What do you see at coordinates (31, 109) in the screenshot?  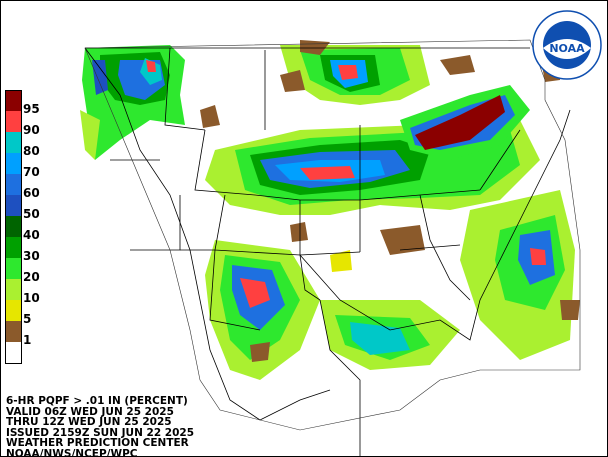 I see `legend-label: 95` at bounding box center [31, 109].